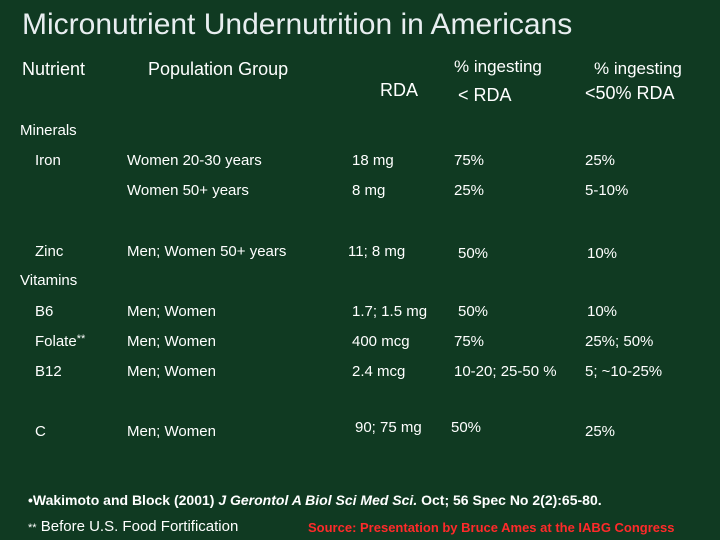 The width and height of the screenshot is (720, 540). Describe the element at coordinates (630, 93) in the screenshot. I see `header-pct-below-half-bottom: <50% RDA` at that location.